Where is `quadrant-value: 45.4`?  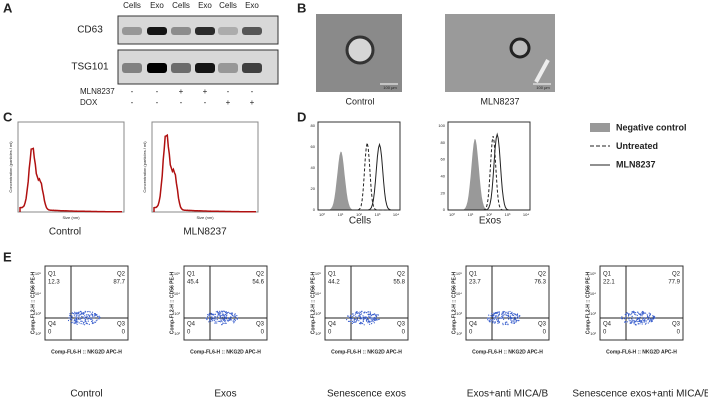 quadrant-value: 45.4 is located at coordinates (193, 283).